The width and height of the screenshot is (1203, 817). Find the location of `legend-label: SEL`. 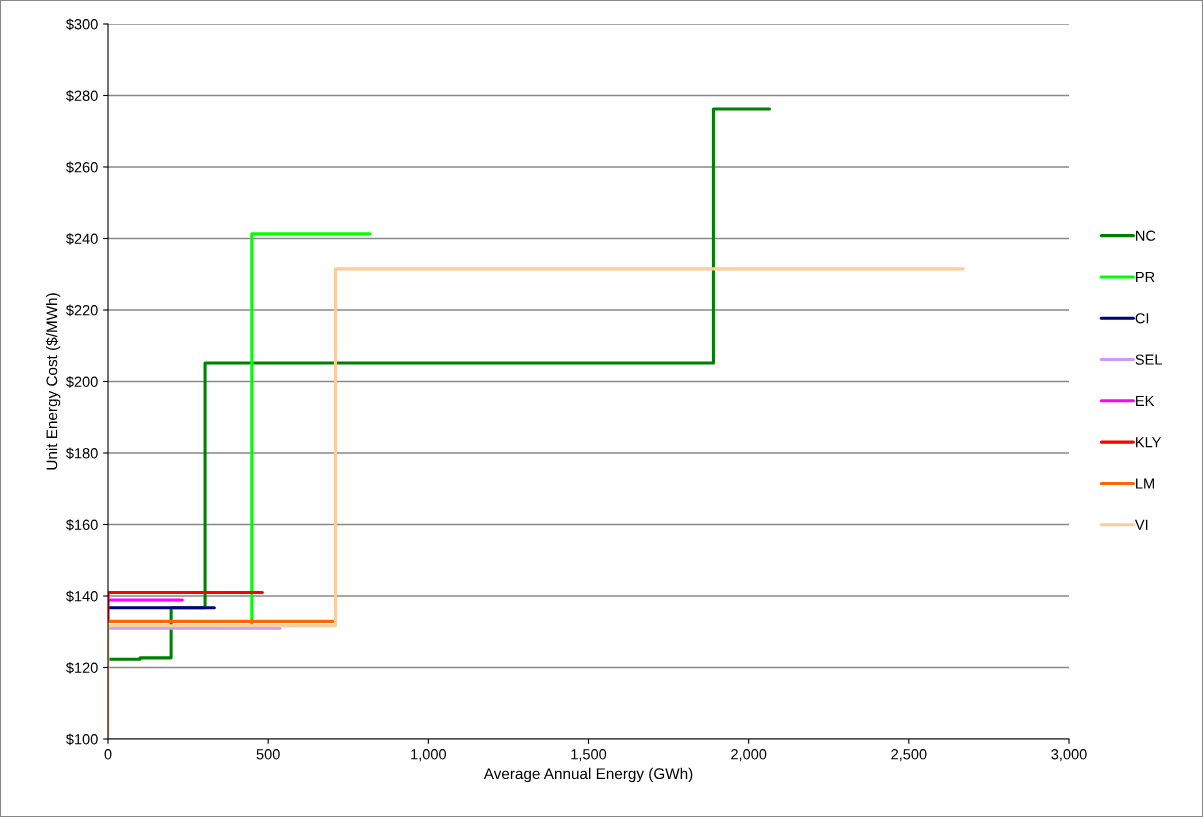

legend-label: SEL is located at coordinates (1148, 359).